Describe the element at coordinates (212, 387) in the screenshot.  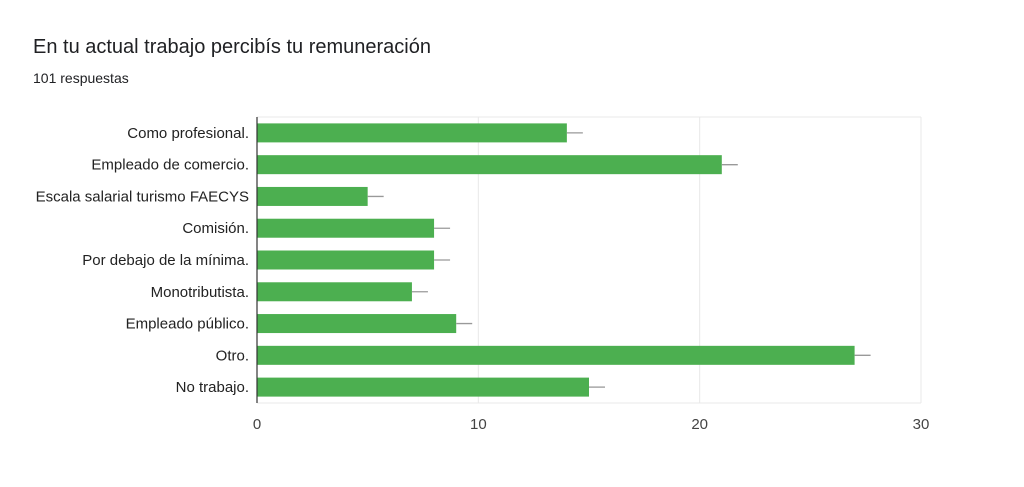
I see `category-label: No trabajo.` at that location.